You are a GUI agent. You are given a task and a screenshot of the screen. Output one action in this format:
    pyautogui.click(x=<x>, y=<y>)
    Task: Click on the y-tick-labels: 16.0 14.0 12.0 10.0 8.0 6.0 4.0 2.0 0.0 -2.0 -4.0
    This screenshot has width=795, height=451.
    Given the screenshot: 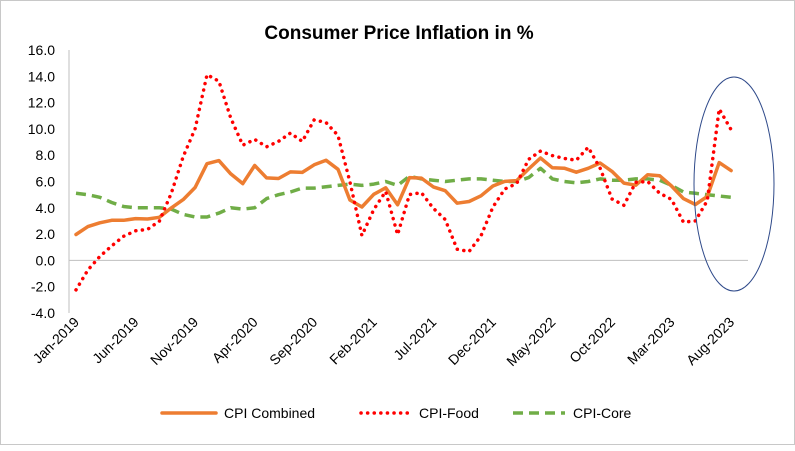 What is the action you would take?
    pyautogui.click(x=41, y=181)
    